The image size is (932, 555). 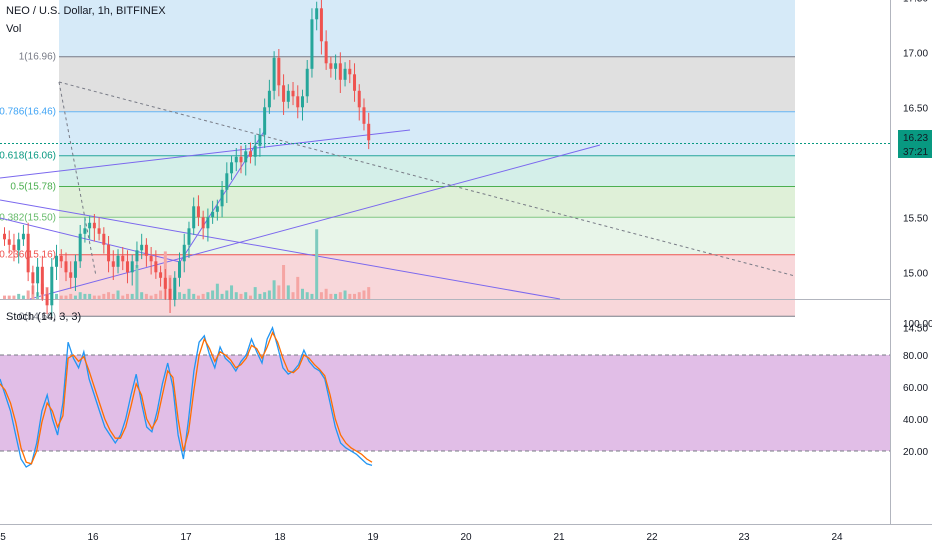 What do you see at coordinates (28, 217) in the screenshot?
I see `fib-level-label: 0.382(15.50)` at bounding box center [28, 217].